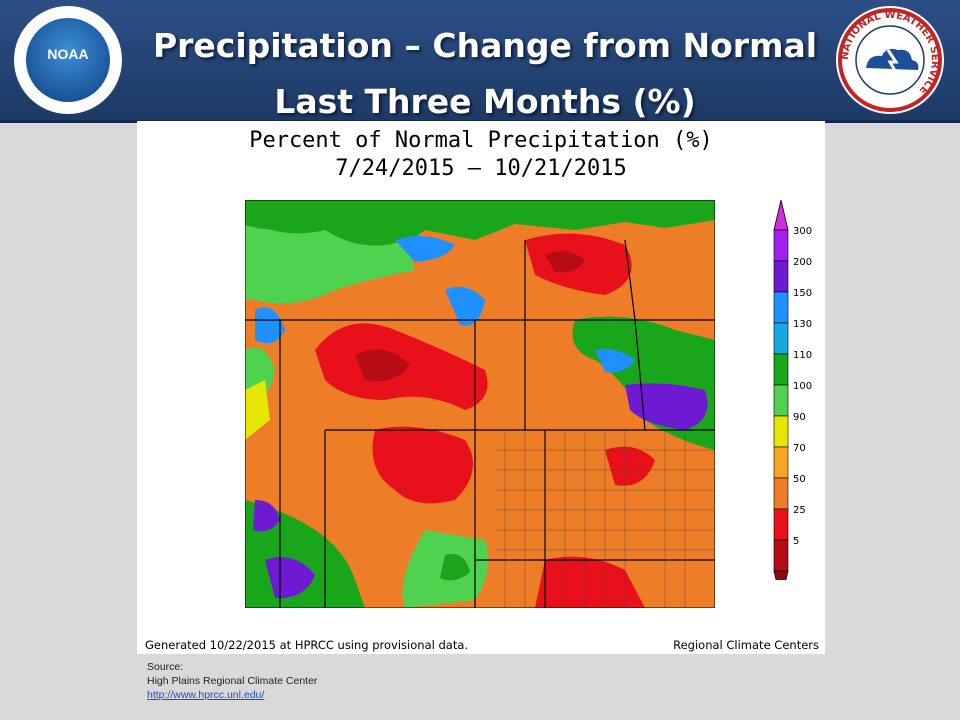 The width and height of the screenshot is (960, 720). Describe the element at coordinates (799, 479) in the screenshot. I see `legend-tick-label: 50` at that location.